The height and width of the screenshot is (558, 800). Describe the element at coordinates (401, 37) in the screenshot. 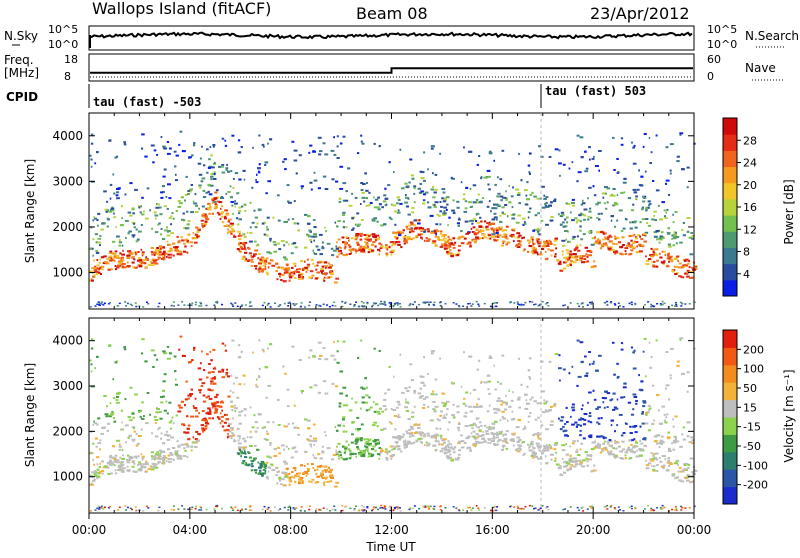

I see `nsky-panel: N.Sky 10^5 10^0 10^5 10^0 N.Search` at that location.